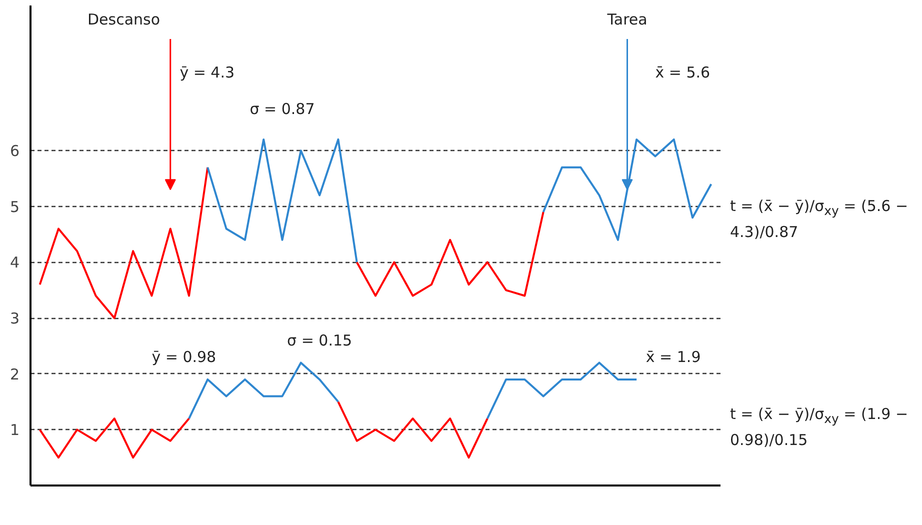 The height and width of the screenshot is (525, 922). What do you see at coordinates (123, 19) in the screenshot?
I see `annotation: Descanso` at bounding box center [123, 19].